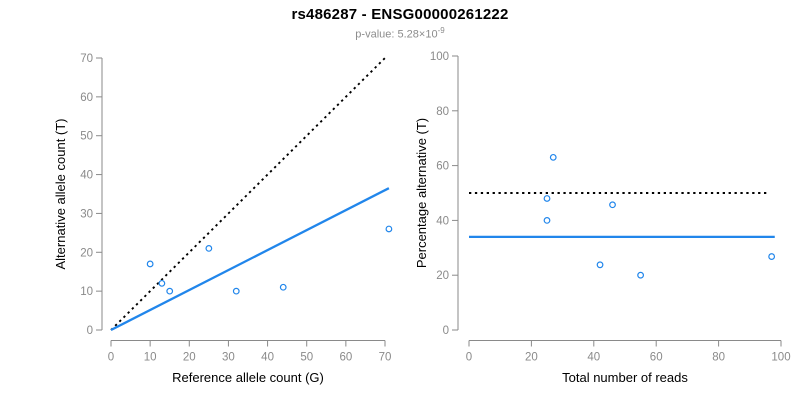 Image resolution: width=800 pixels, height=400 pixels. What do you see at coordinates (442, 112) in the screenshot?
I see `y-tick-label: 80` at bounding box center [442, 112].